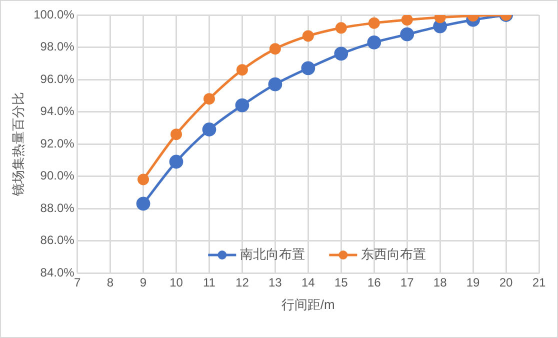 This screenshot has height=338, width=558. Describe the element at coordinates (57, 47) in the screenshot. I see `y-tick-label: 98.0%` at that location.